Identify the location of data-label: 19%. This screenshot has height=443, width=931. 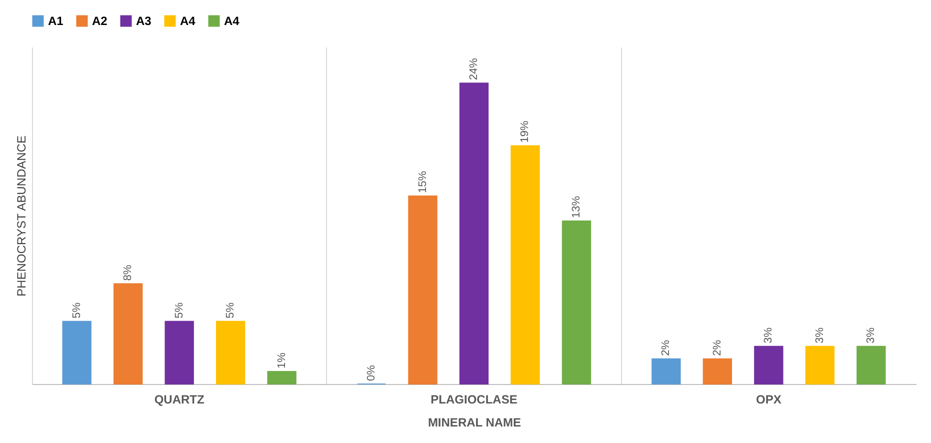
(525, 131).